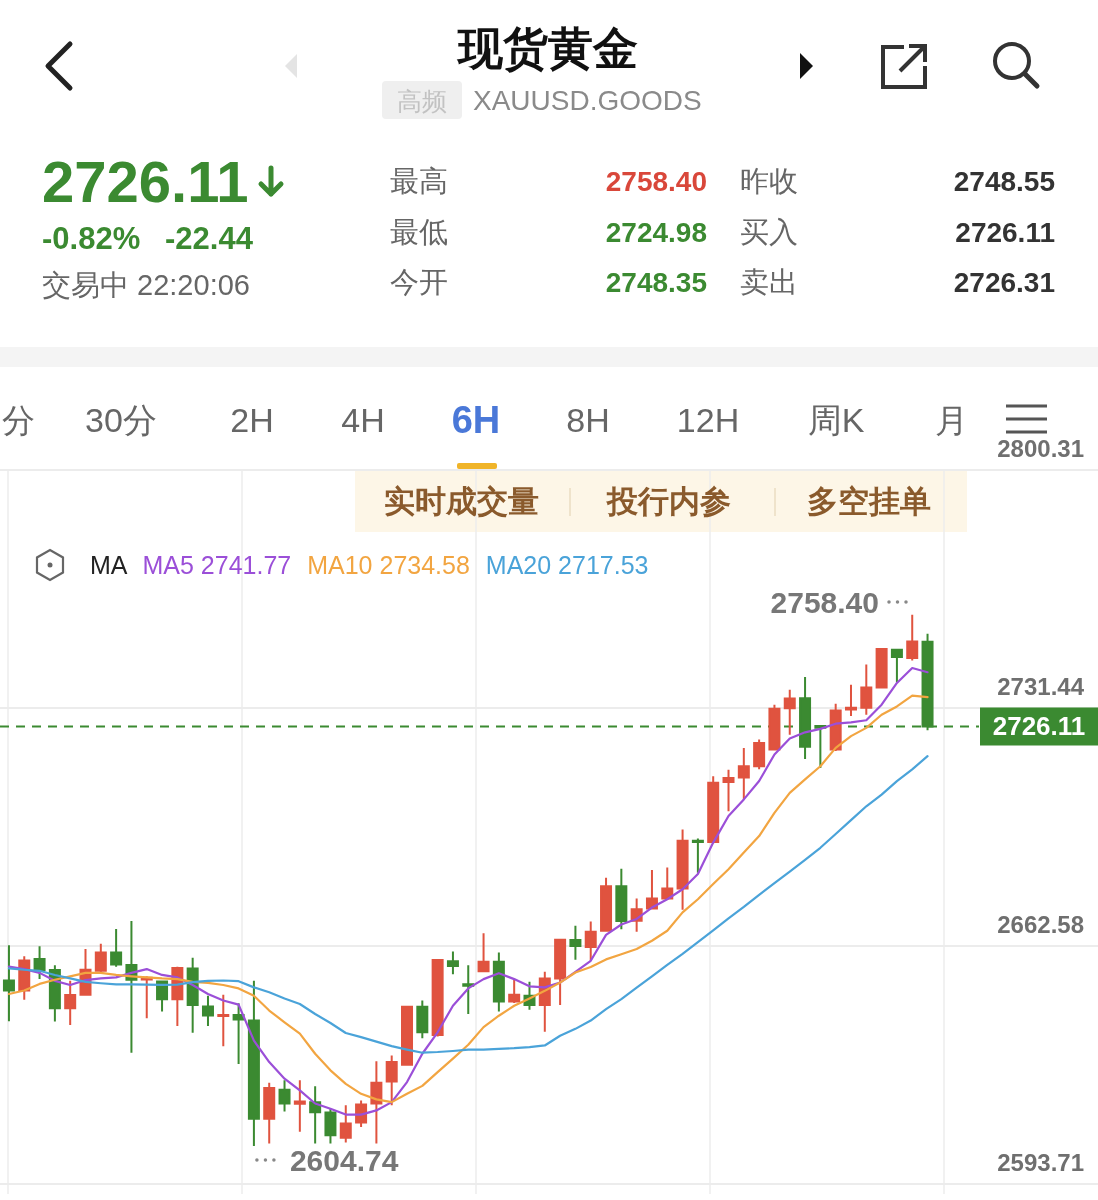  I want to click on y-tick-label: 2731.44, so click(1041, 687).